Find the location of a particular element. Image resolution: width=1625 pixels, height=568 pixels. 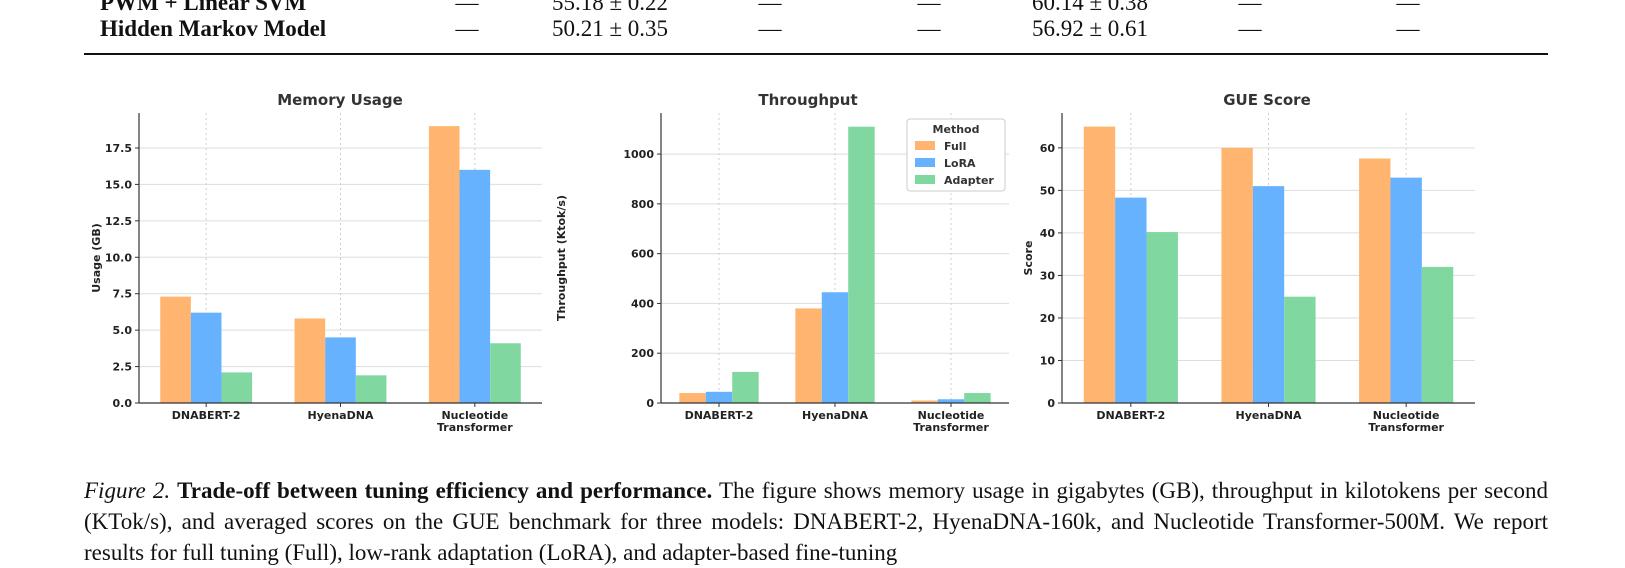

y-tick-label: 20 is located at coordinates (1048, 318).